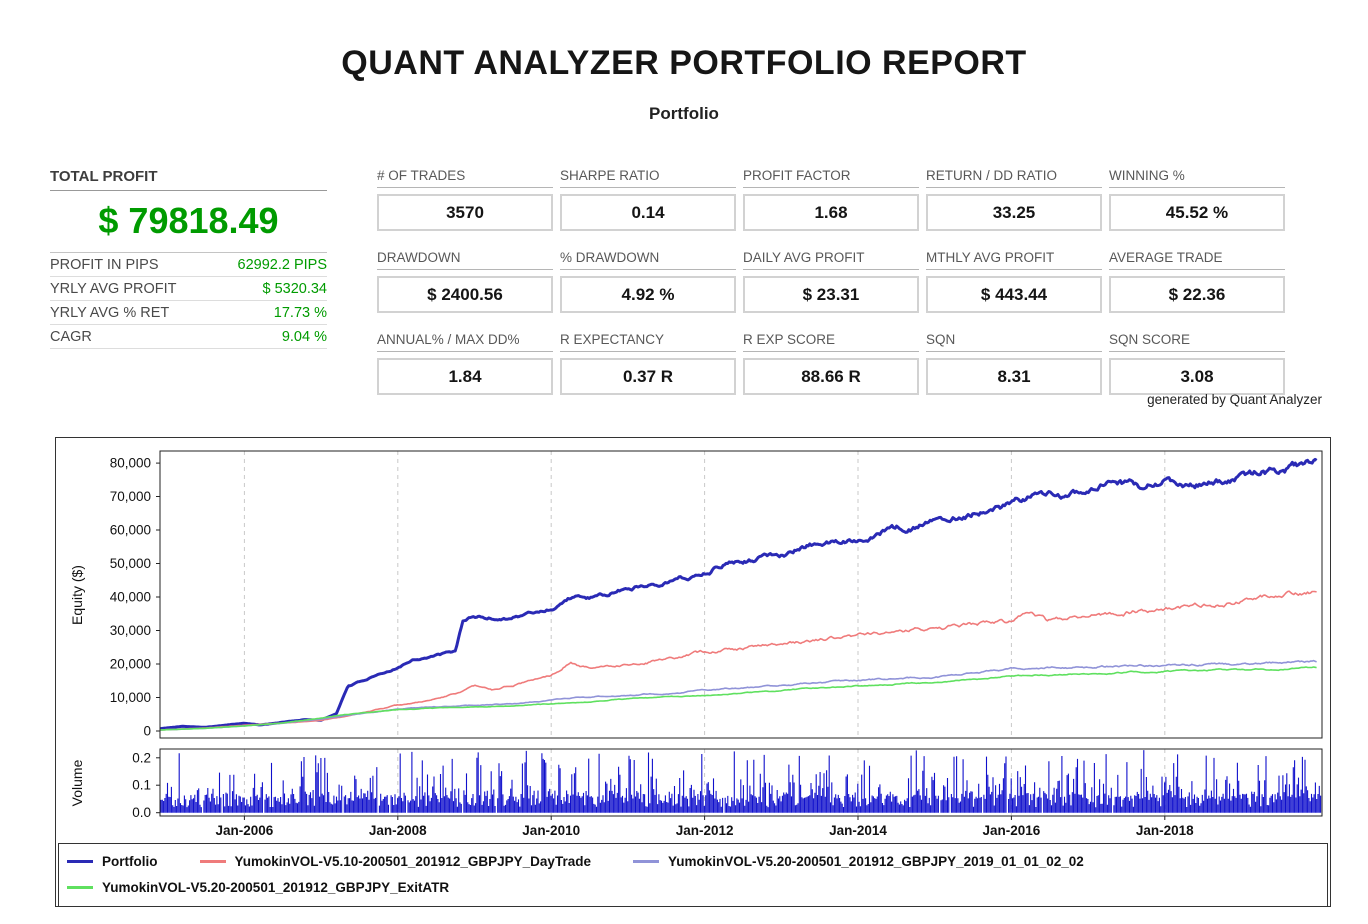 The height and width of the screenshot is (924, 1368). Describe the element at coordinates (130, 697) in the screenshot. I see `svg-text: 10,000` at that location.